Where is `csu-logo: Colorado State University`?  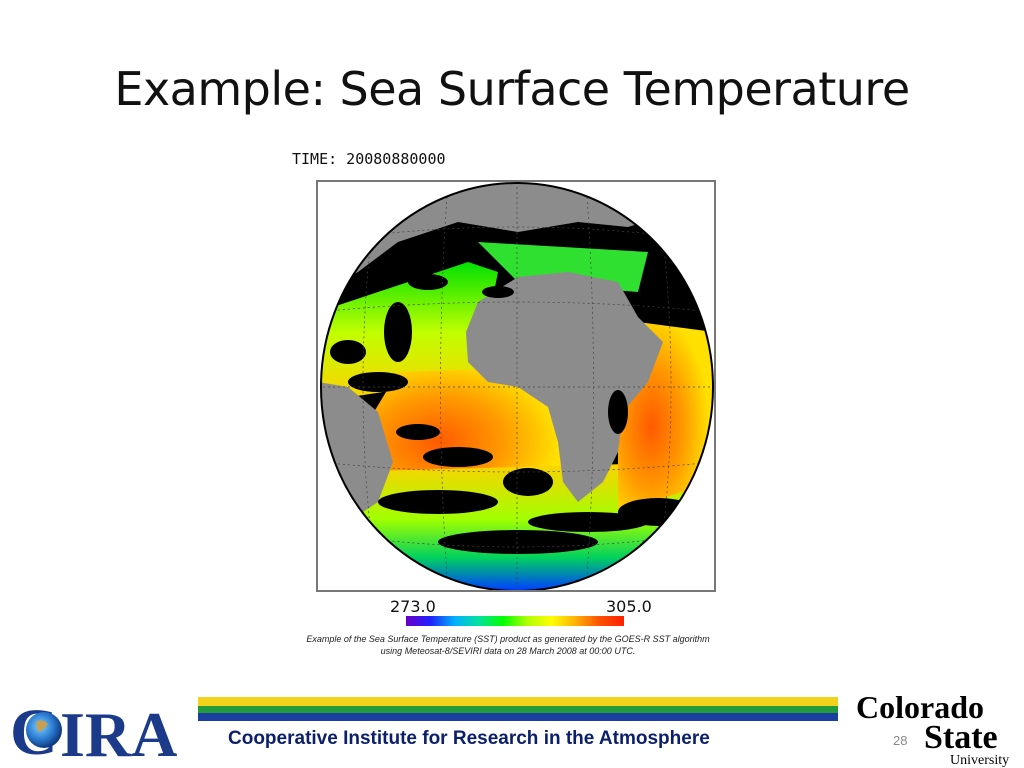
csu-logo: Colorado State University is located at coordinates (932, 729).